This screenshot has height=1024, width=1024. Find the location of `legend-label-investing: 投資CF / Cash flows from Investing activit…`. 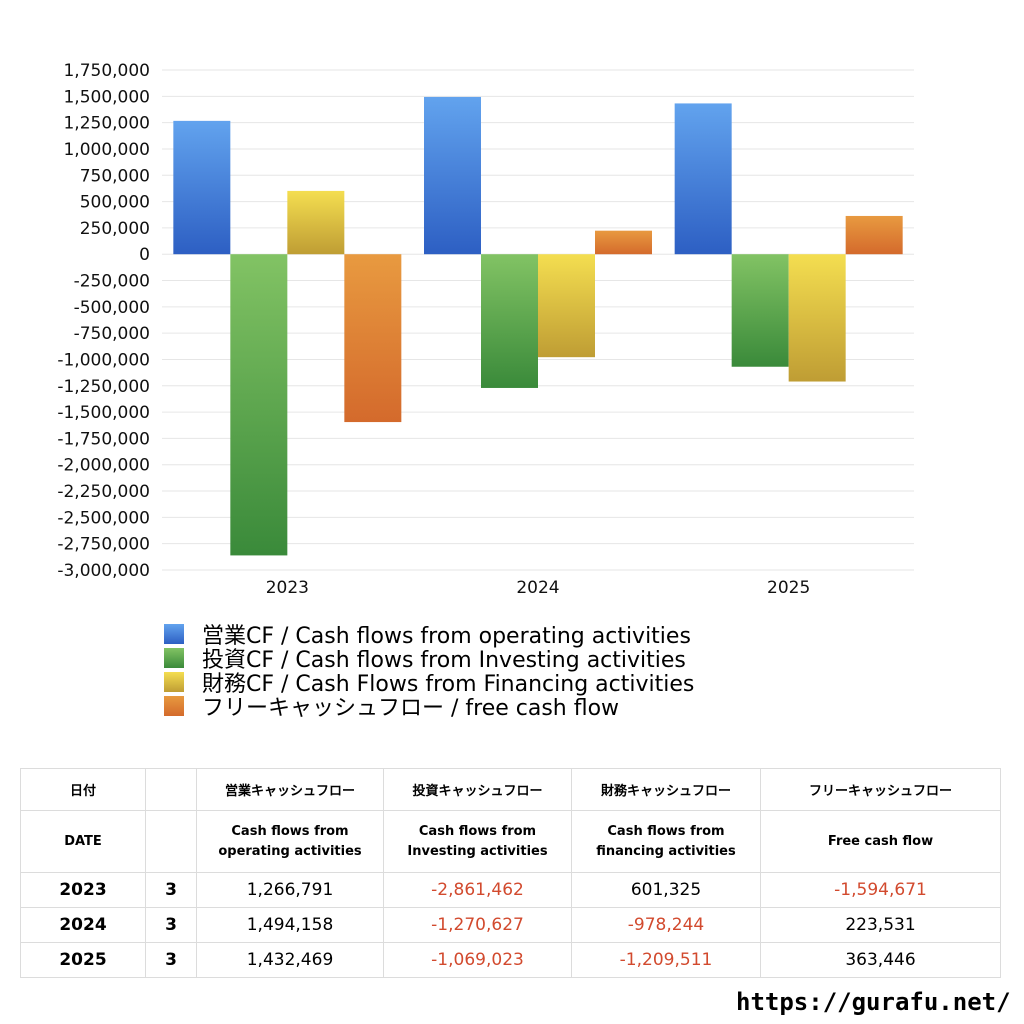

legend-label-investing: 投資CF / Cash flows from Investing activit… is located at coordinates (444, 660).